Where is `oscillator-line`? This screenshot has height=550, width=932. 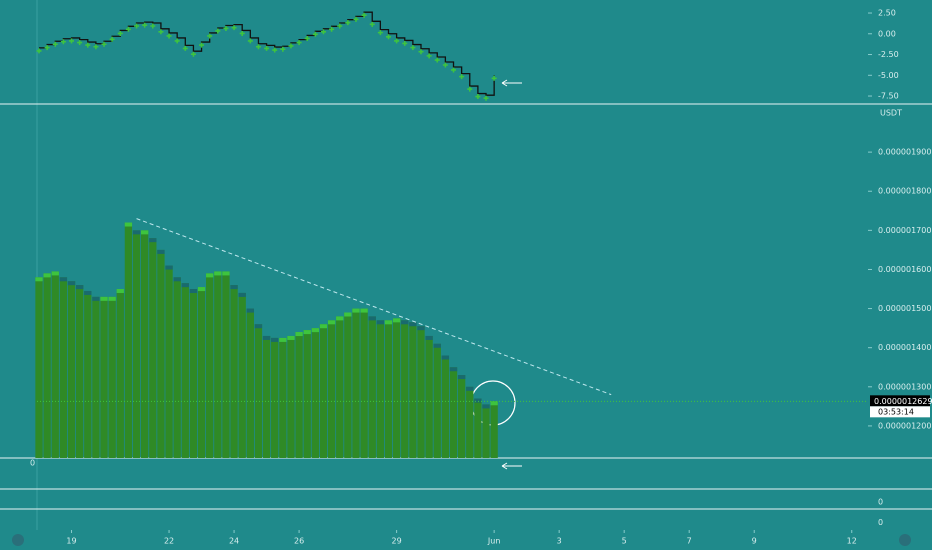 oscillator-line is located at coordinates (267, 53).